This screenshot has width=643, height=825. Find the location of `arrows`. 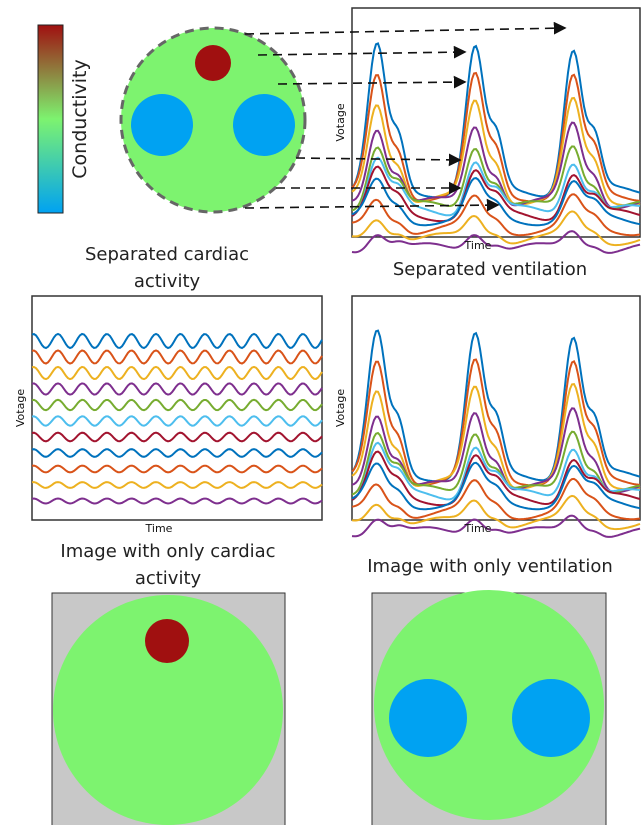

arrows is located at coordinates (405, 116).